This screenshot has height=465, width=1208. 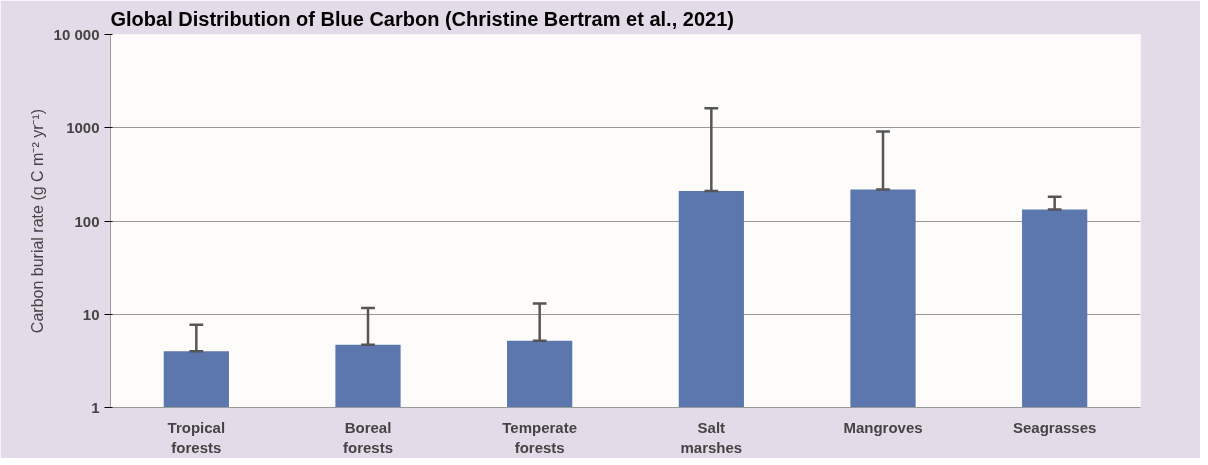 I want to click on x-tick-label: Temperate forests, so click(x=540, y=437).